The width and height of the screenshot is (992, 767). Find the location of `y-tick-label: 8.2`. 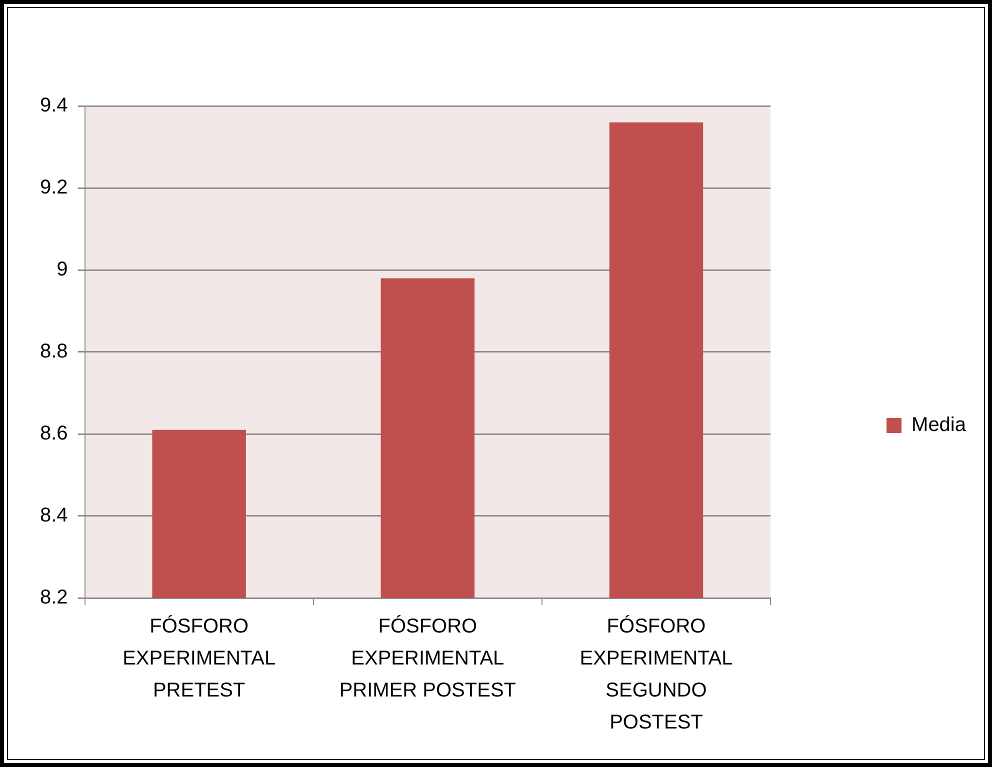

y-tick-label: 8.2 is located at coordinates (54, 597).